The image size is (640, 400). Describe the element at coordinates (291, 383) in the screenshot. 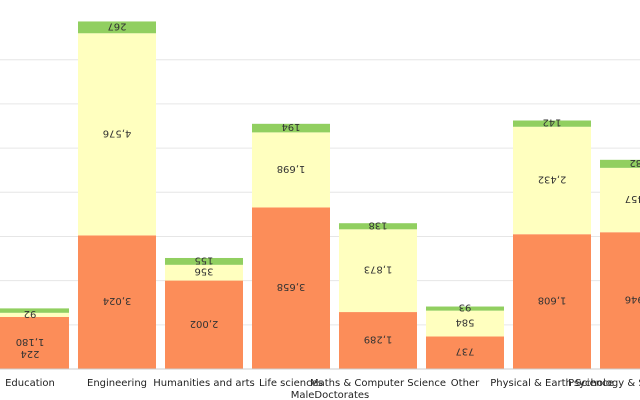

I see `x-tick-label: Life sciences` at that location.